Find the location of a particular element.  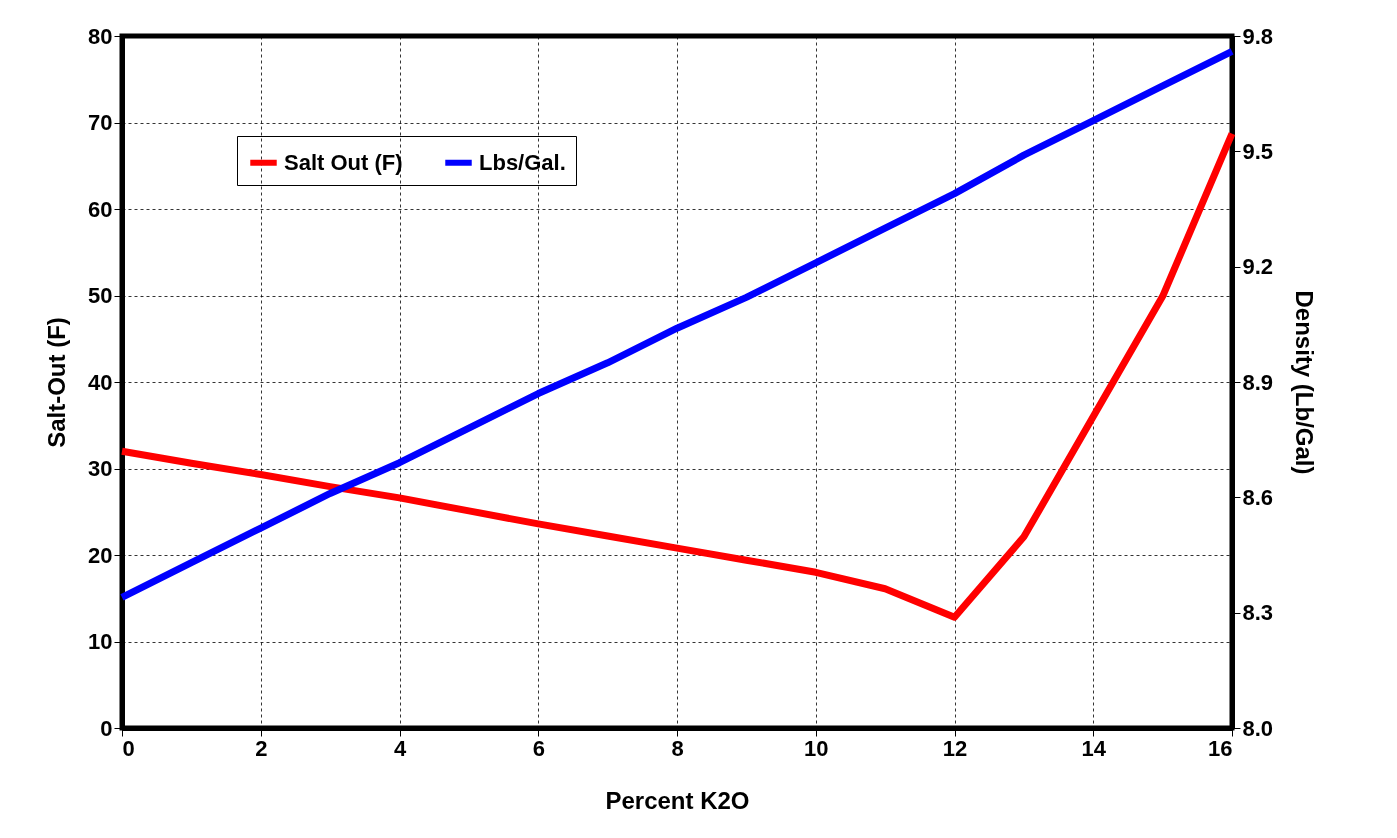

x-tick-label: 4 is located at coordinates (400, 748).